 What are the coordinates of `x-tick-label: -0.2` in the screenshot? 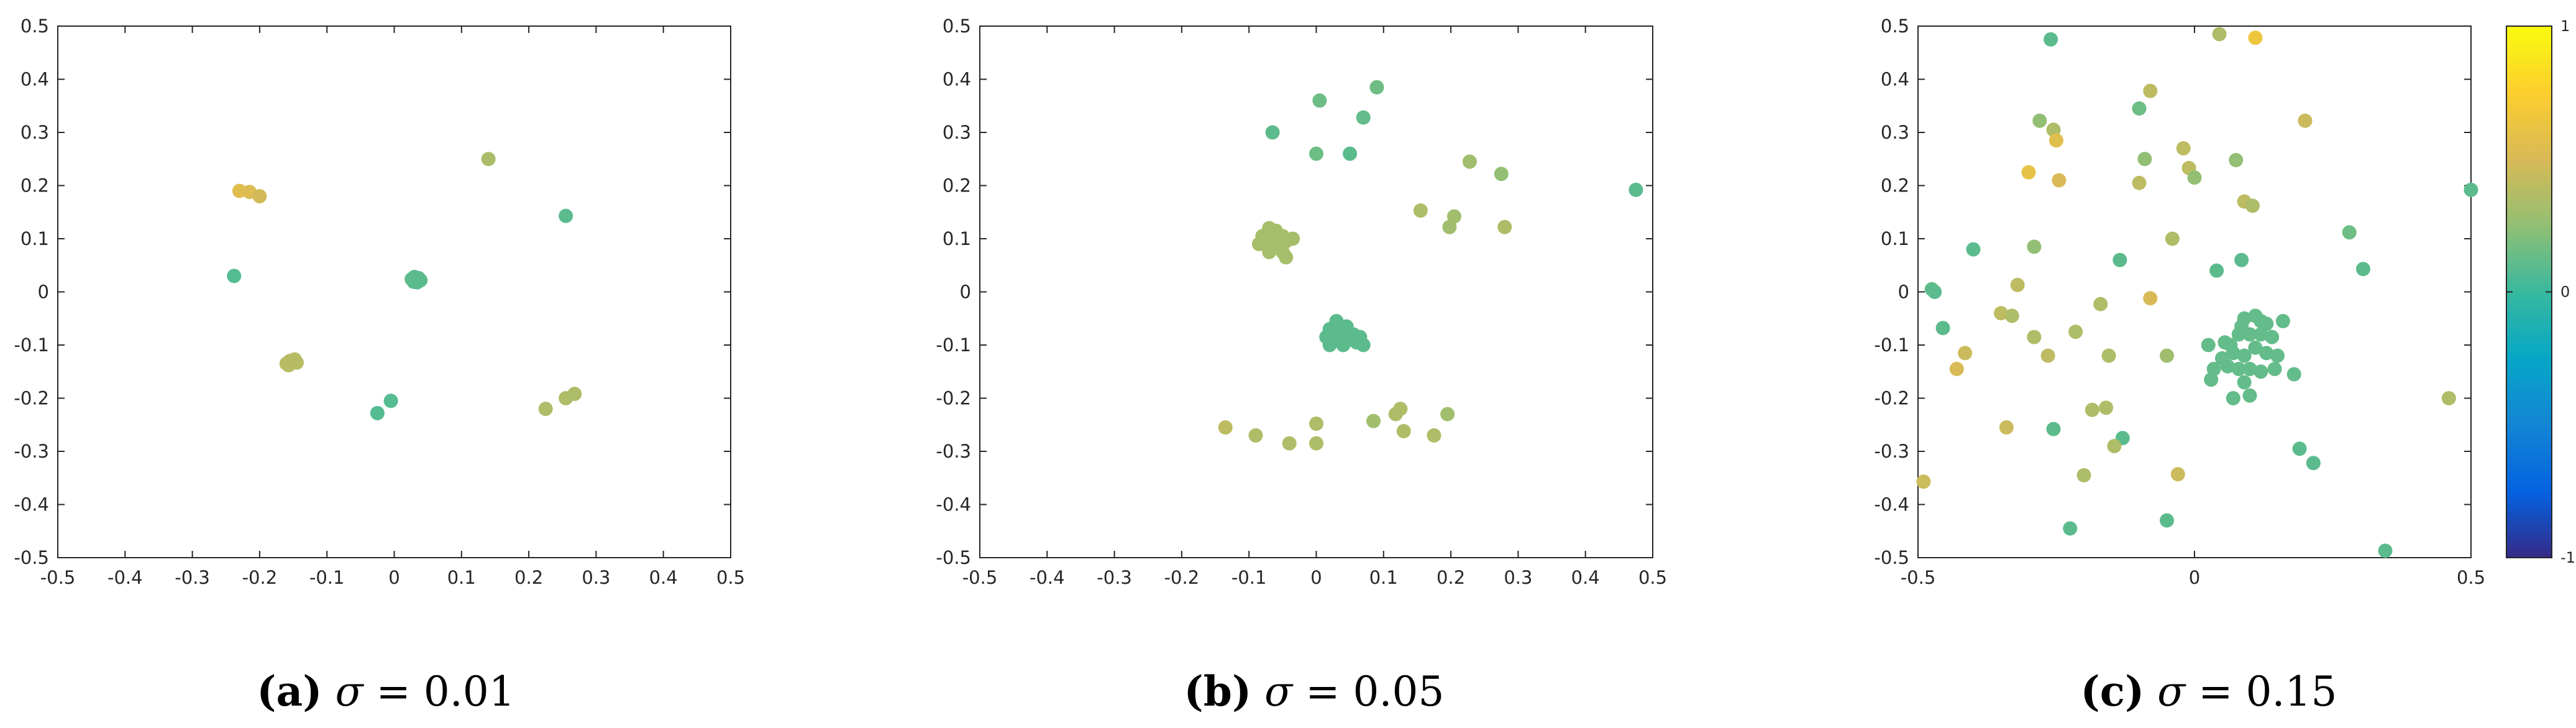 It's located at (260, 577).